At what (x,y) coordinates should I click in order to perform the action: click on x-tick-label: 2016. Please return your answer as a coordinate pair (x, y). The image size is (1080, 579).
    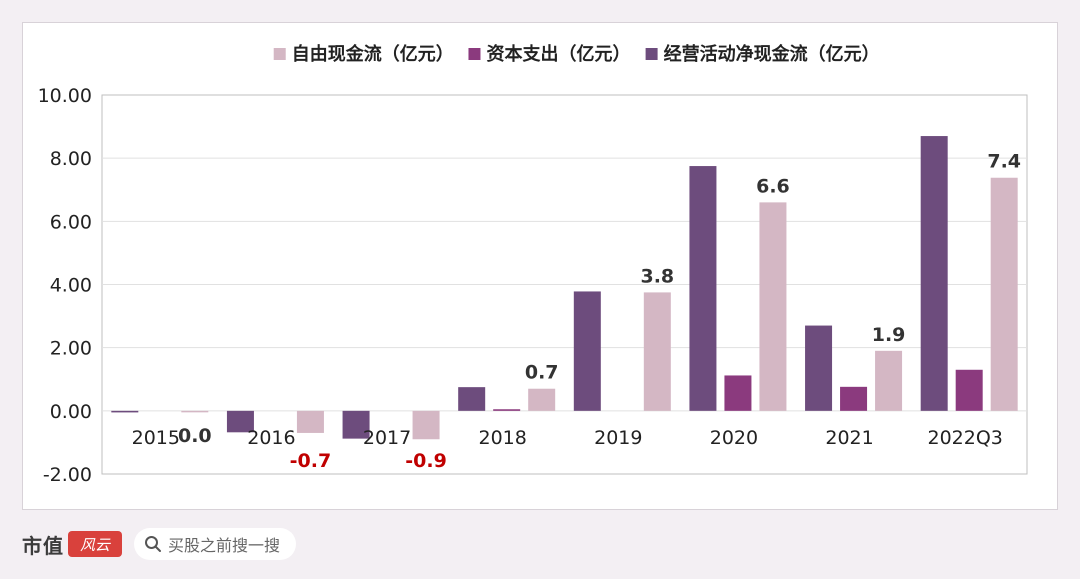
    Looking at the image, I should click on (271, 438).